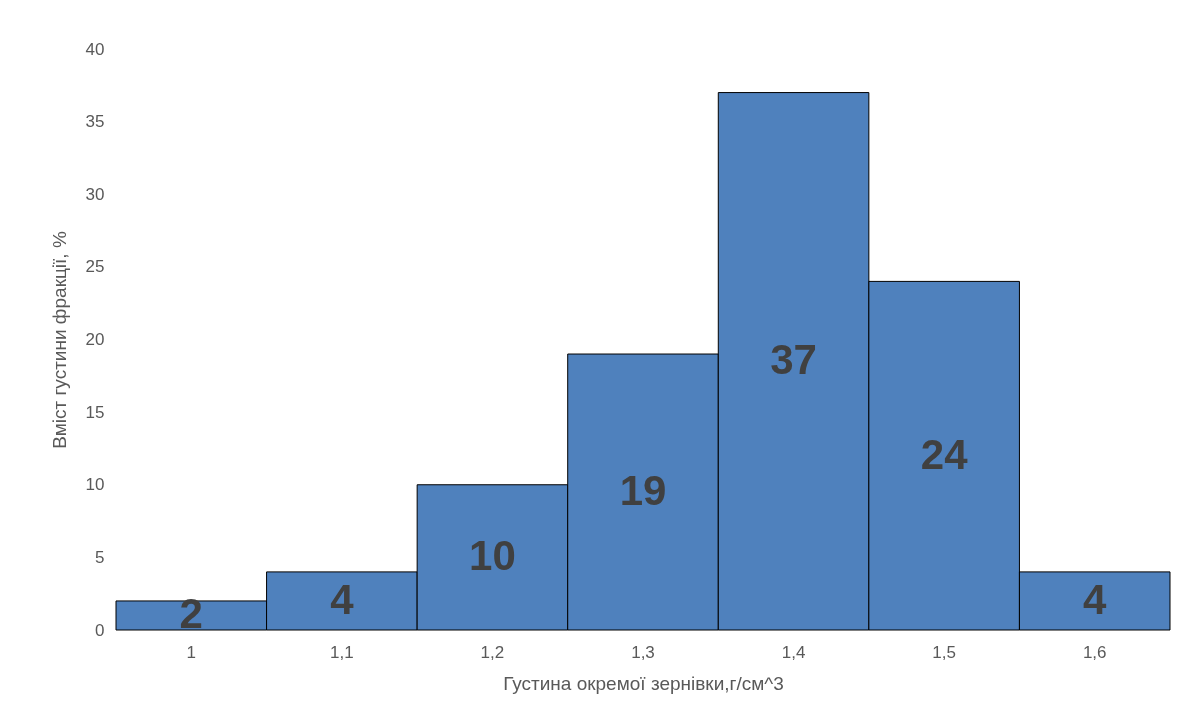 Image resolution: width=1196 pixels, height=718 pixels. I want to click on y-tick-label: 30, so click(95, 194).